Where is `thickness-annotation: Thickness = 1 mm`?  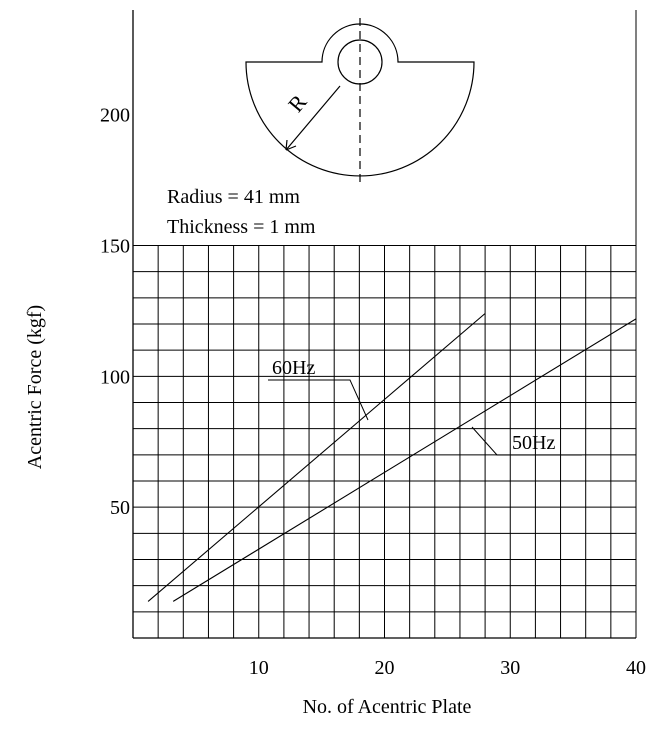
thickness-annotation: Thickness = 1 mm is located at coordinates (241, 227).